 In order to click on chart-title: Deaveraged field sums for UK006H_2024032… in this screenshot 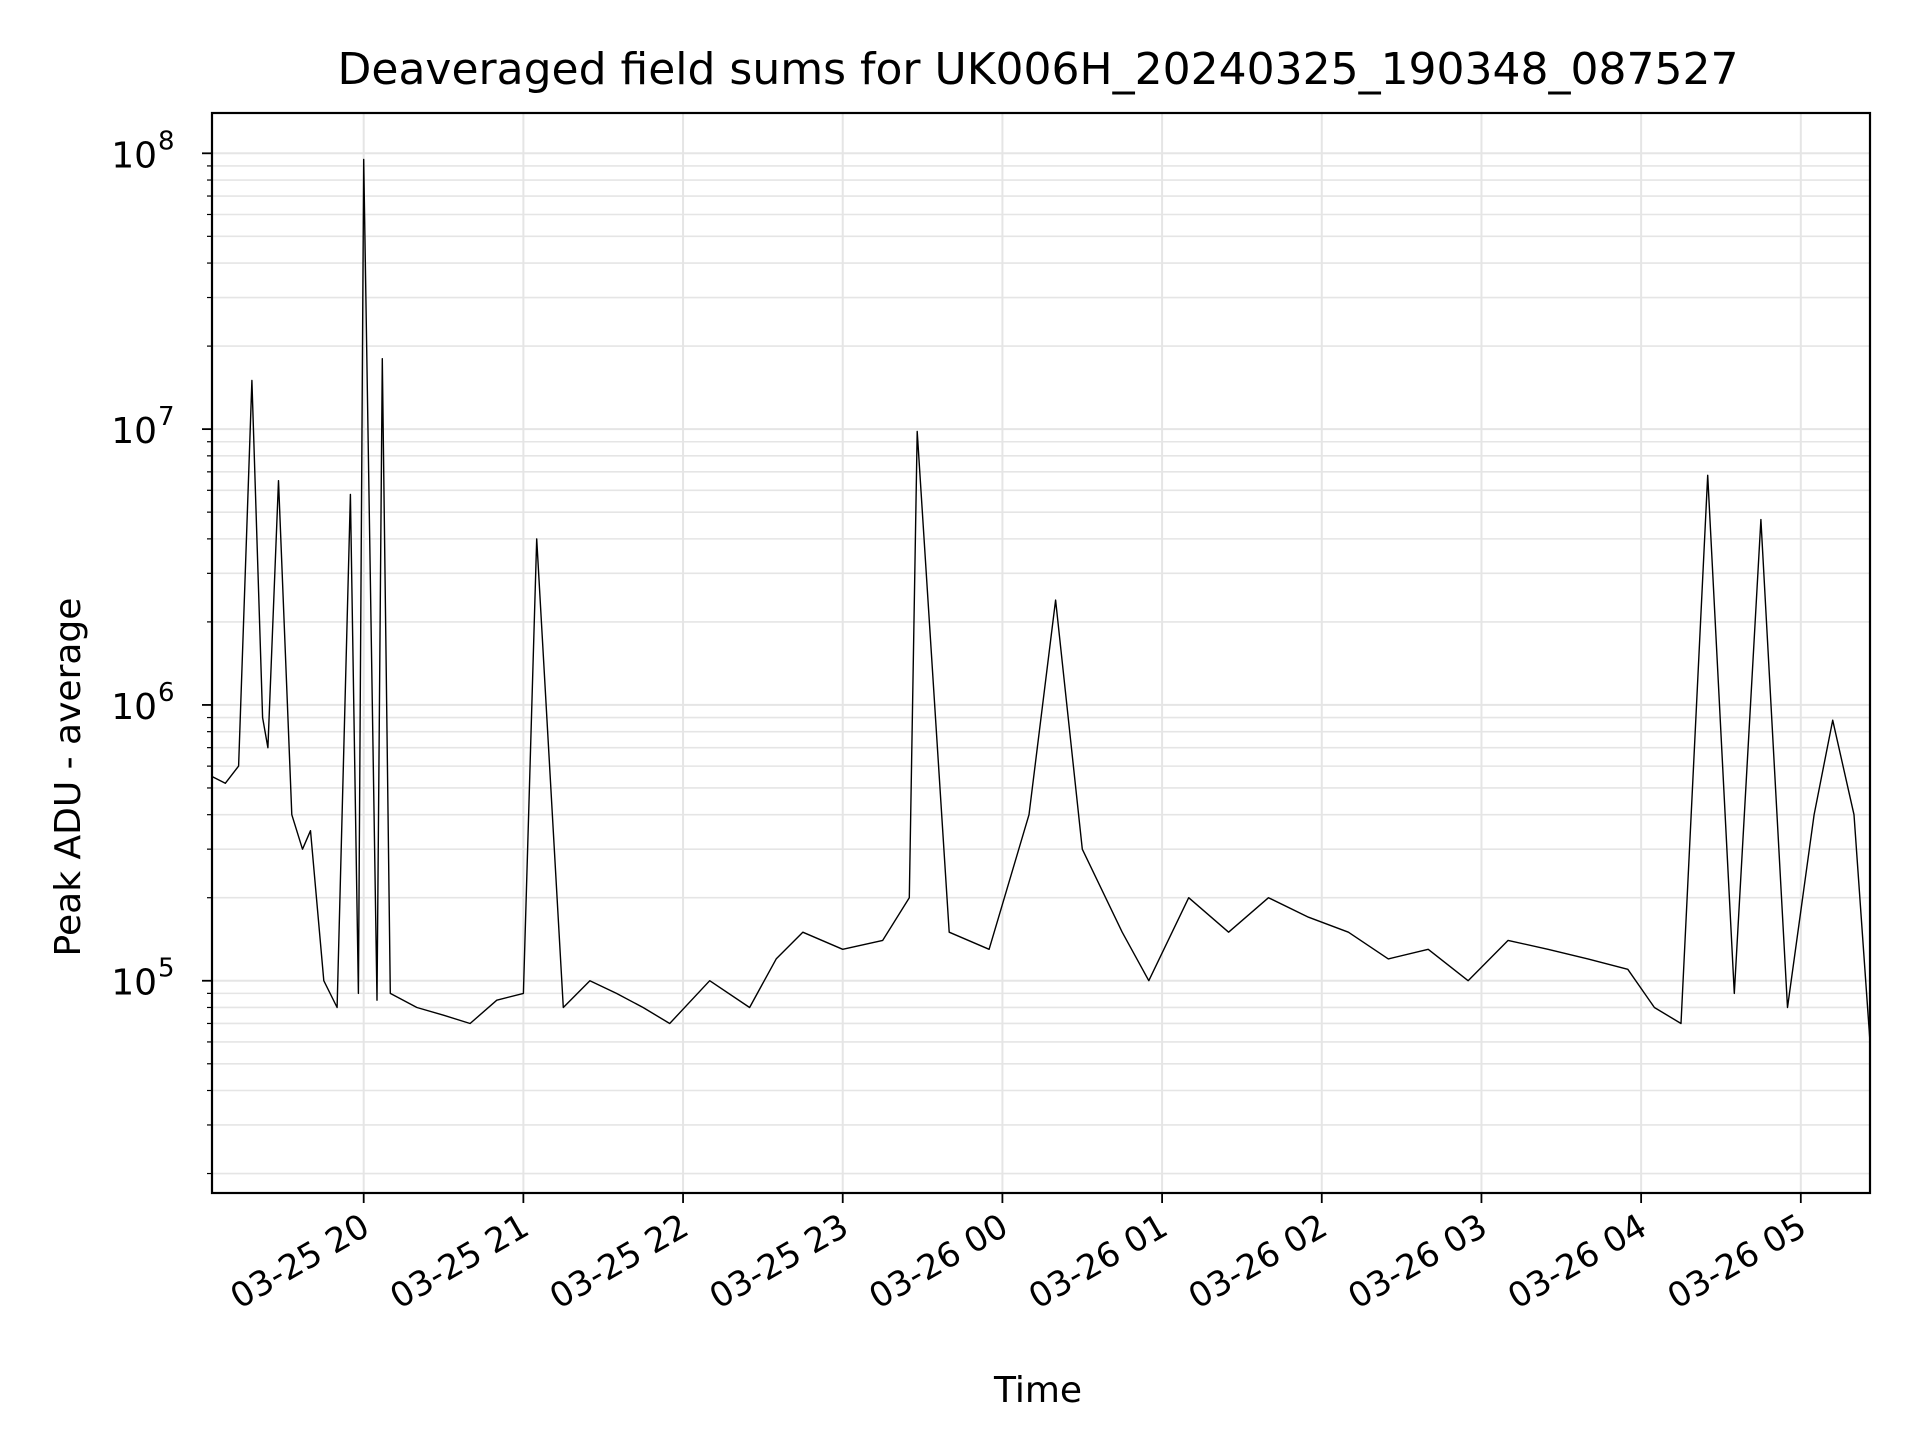, I will do `click(1038, 69)`.